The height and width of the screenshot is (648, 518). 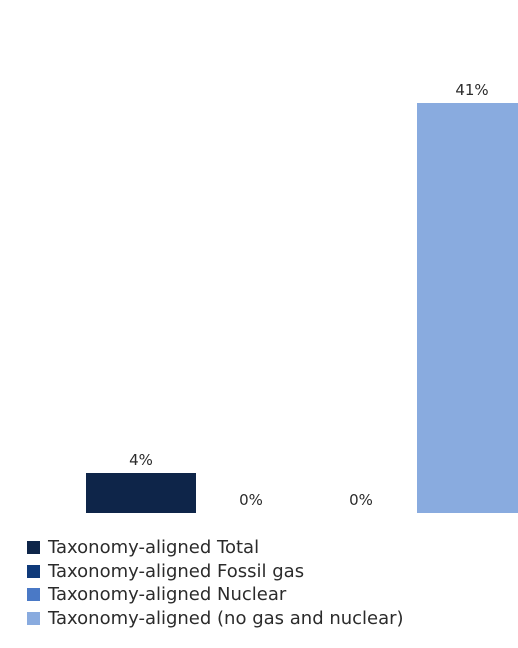 I want to click on legend-item-1: Taxonomy-aligned Total, so click(x=215, y=548).